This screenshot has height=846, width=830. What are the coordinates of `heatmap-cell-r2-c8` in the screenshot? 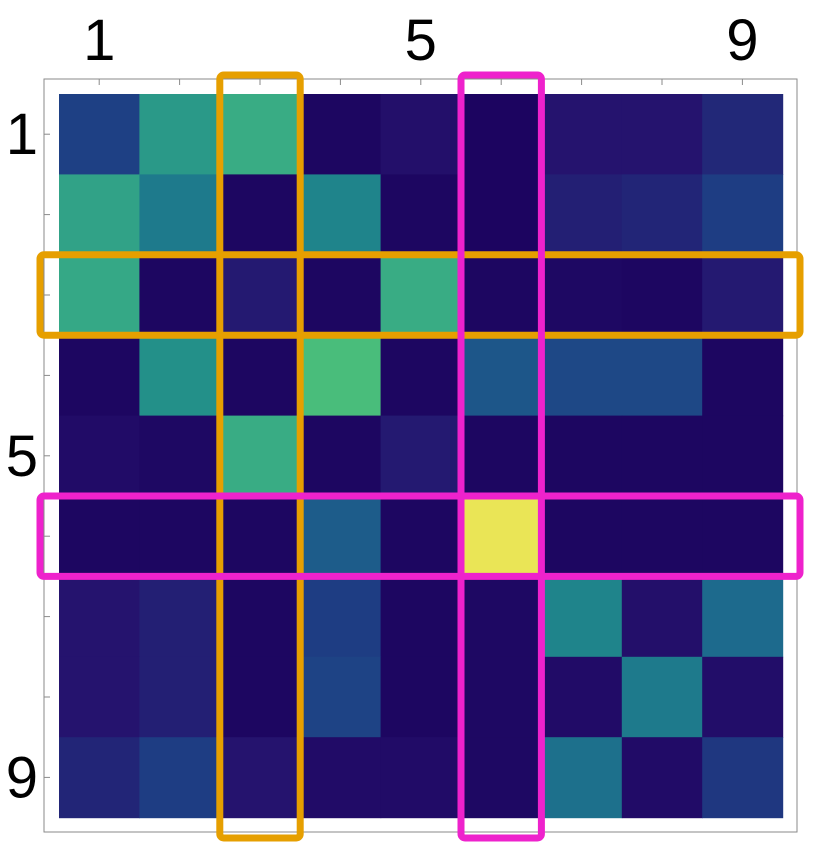 It's located at (662, 215).